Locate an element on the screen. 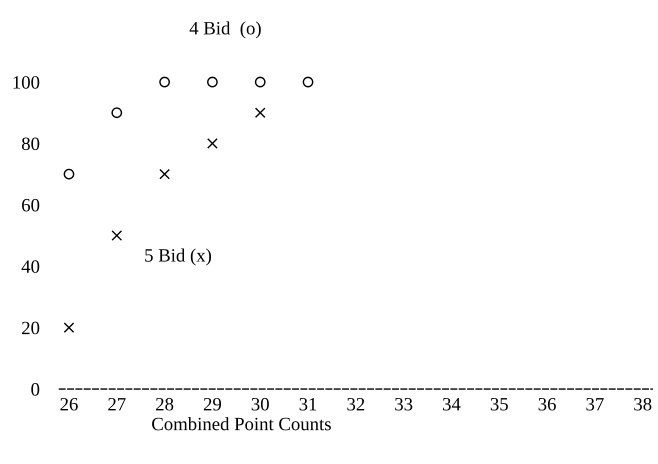 The width and height of the screenshot is (658, 464). x-tick-label: 27 is located at coordinates (117, 404).